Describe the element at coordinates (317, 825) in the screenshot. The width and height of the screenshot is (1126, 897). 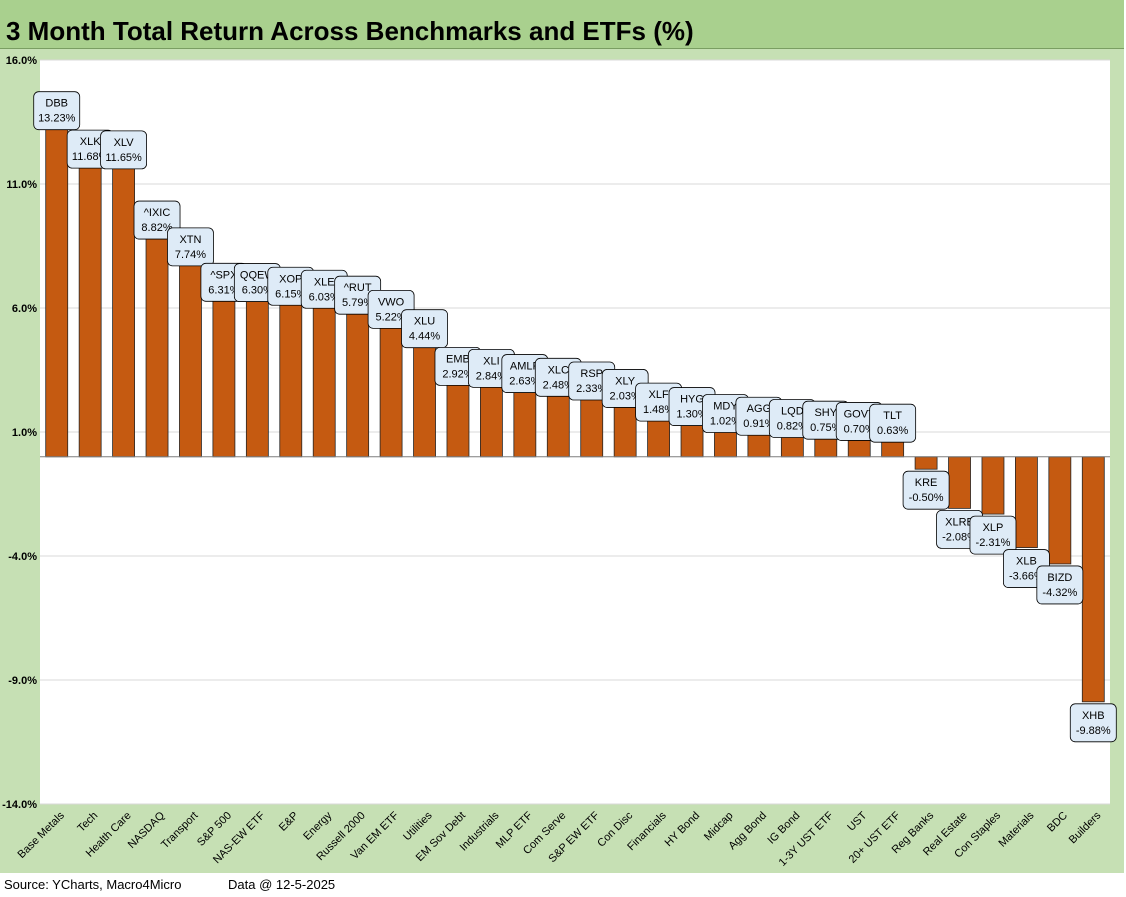
I see `x-tick-label: Energy` at that location.